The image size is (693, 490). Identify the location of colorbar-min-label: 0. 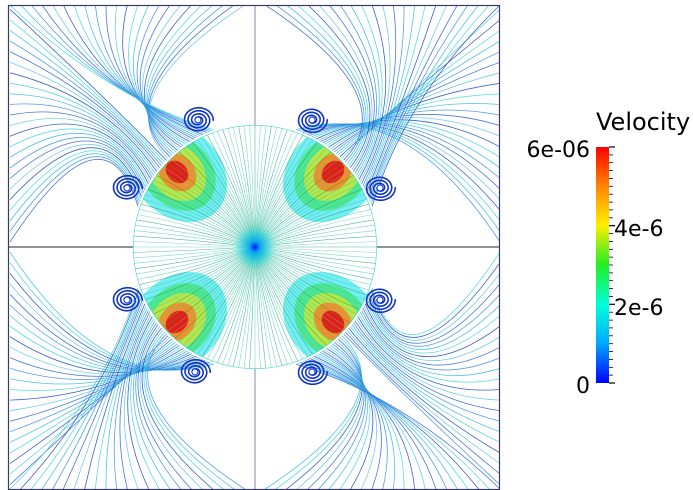
(583, 386).